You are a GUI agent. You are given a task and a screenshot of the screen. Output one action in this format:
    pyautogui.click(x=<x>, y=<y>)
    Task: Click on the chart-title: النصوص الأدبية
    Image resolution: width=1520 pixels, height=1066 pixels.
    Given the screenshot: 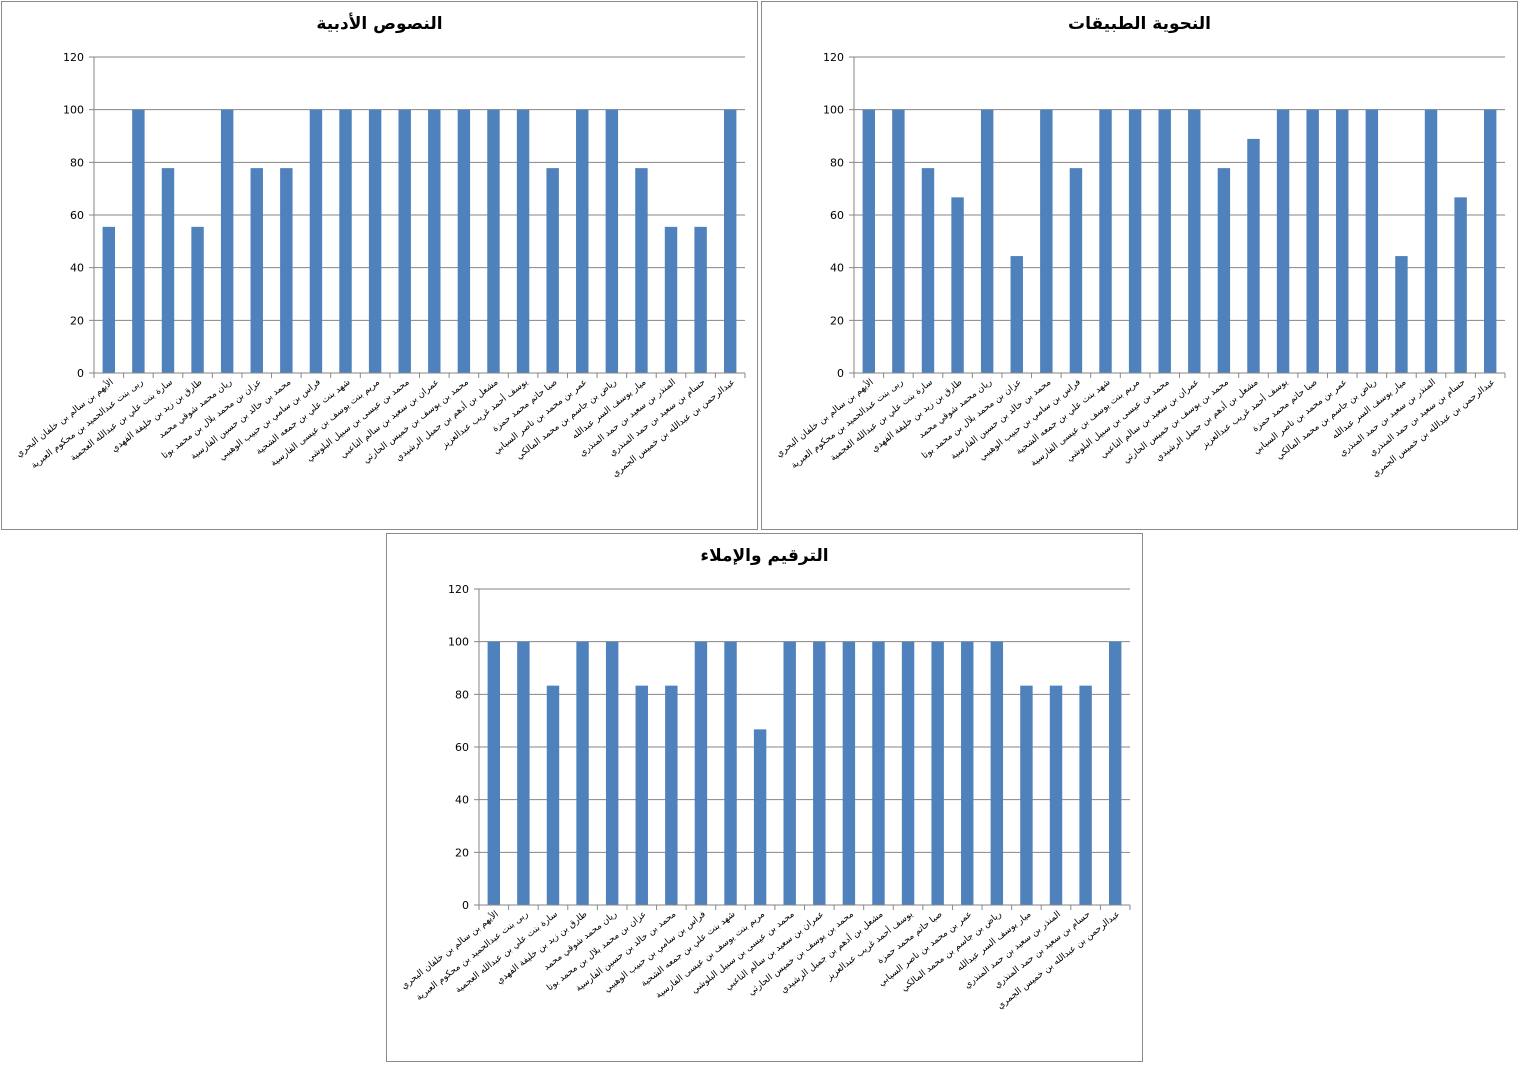 What is the action you would take?
    pyautogui.click(x=379, y=24)
    